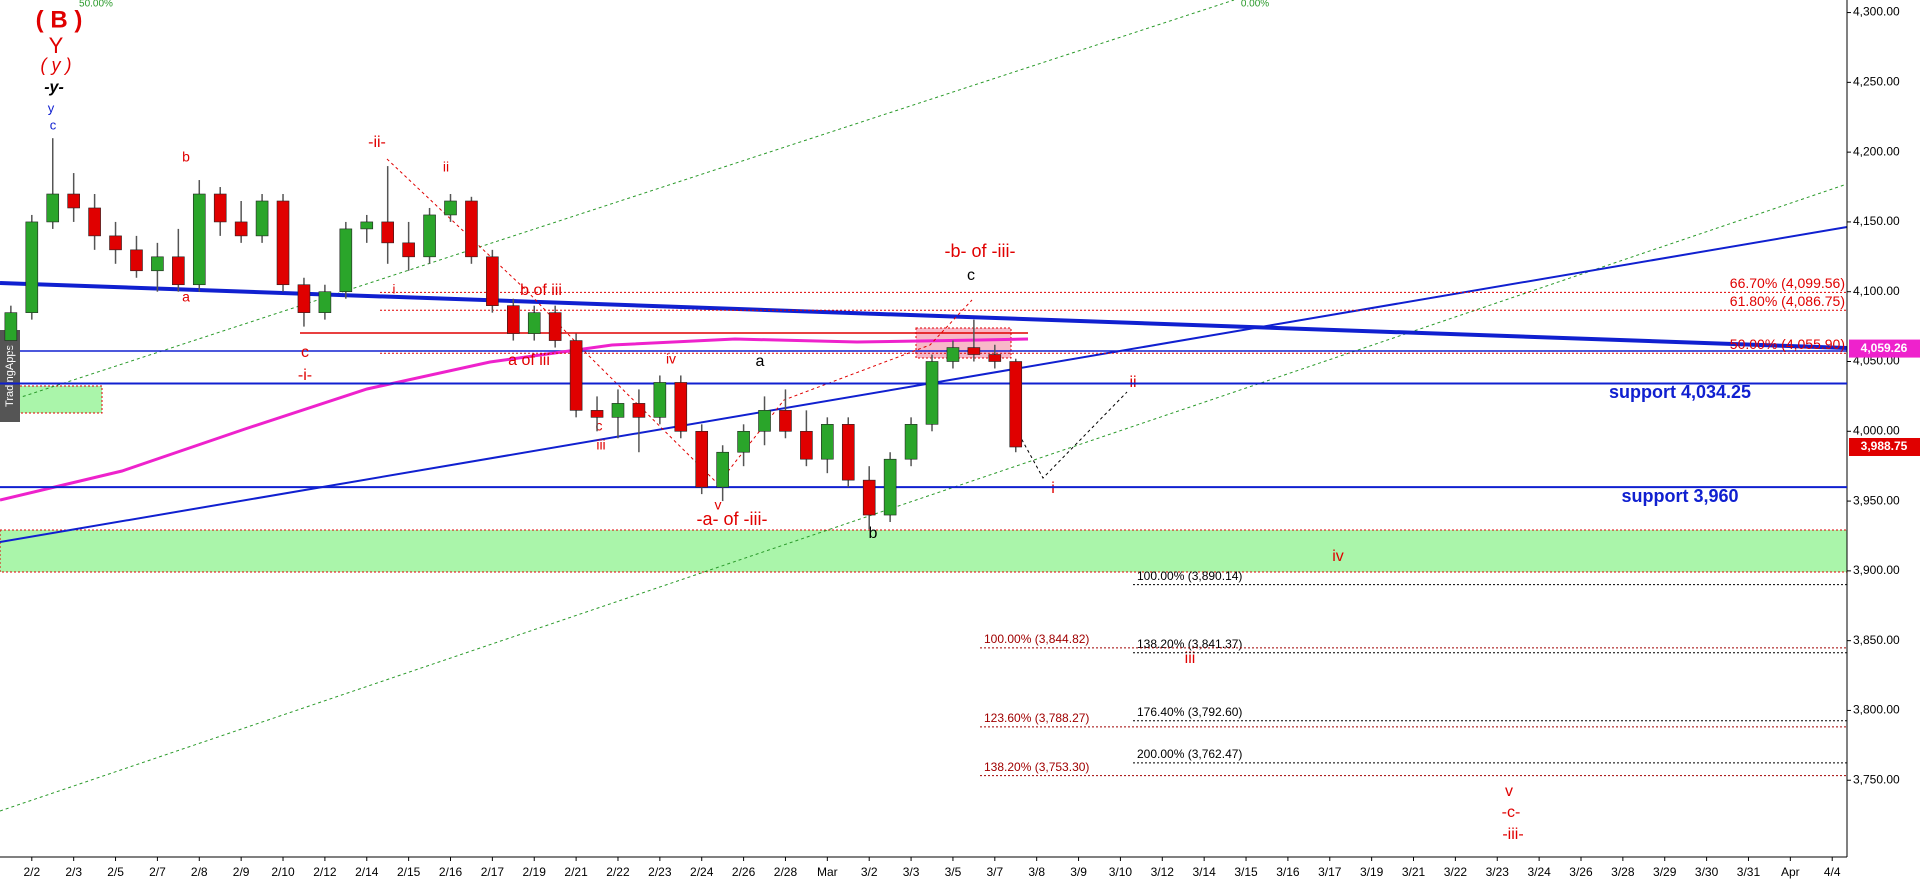  I want to click on x-tick-label: 2/9, so click(241, 872).